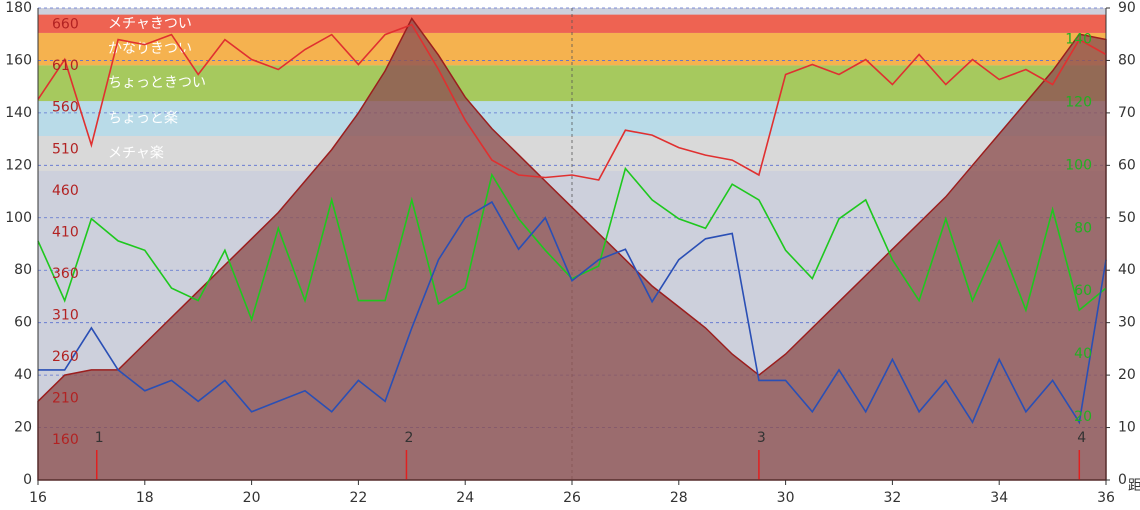 The image size is (1140, 510). Describe the element at coordinates (65, 191) in the screenshot. I see `y3-tick-label: 460` at that location.